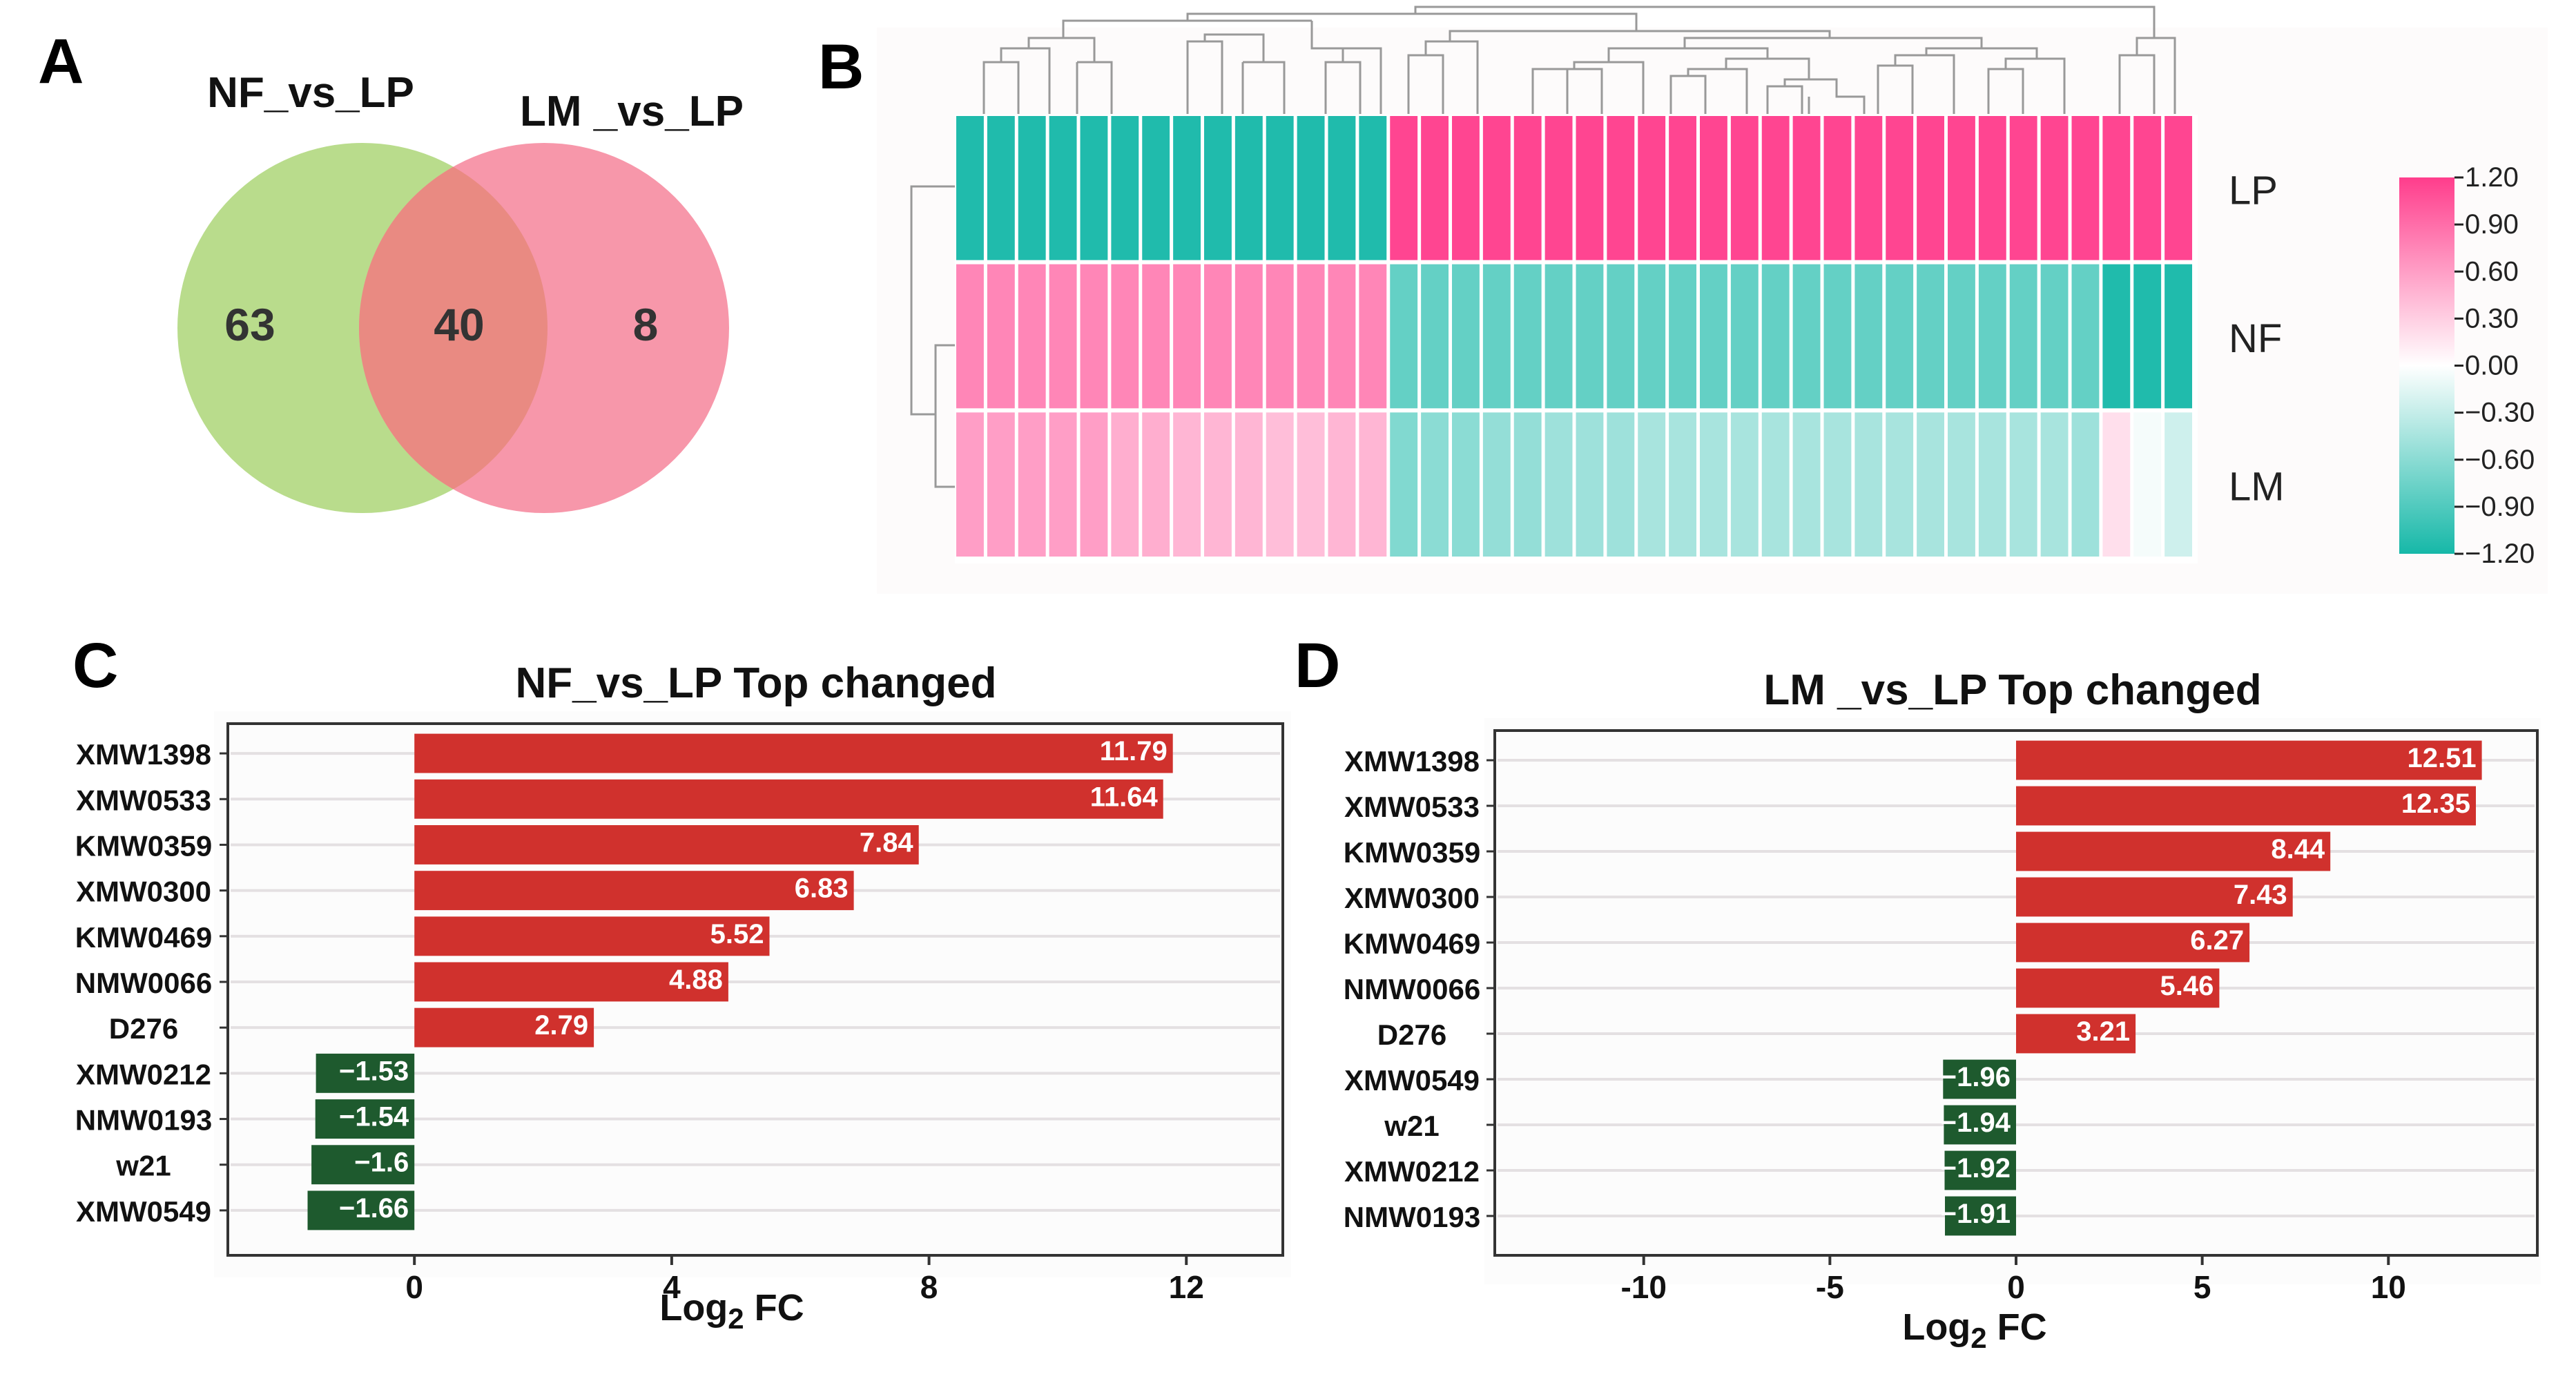 This screenshot has width=2576, height=1381. I want to click on x-tick-label-12: 12, so click(1186, 1287).